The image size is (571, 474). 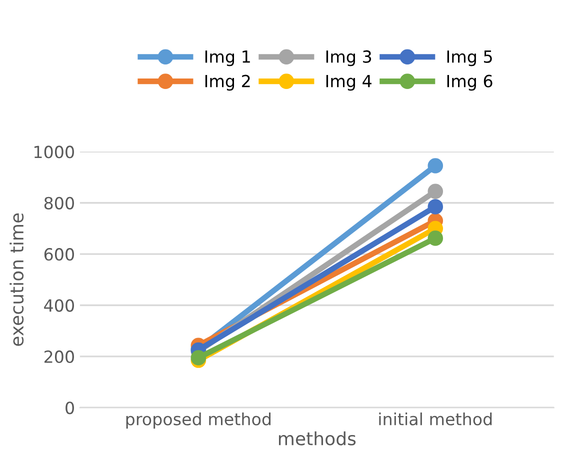 I want to click on y-tick-label: 400, so click(x=59, y=305).